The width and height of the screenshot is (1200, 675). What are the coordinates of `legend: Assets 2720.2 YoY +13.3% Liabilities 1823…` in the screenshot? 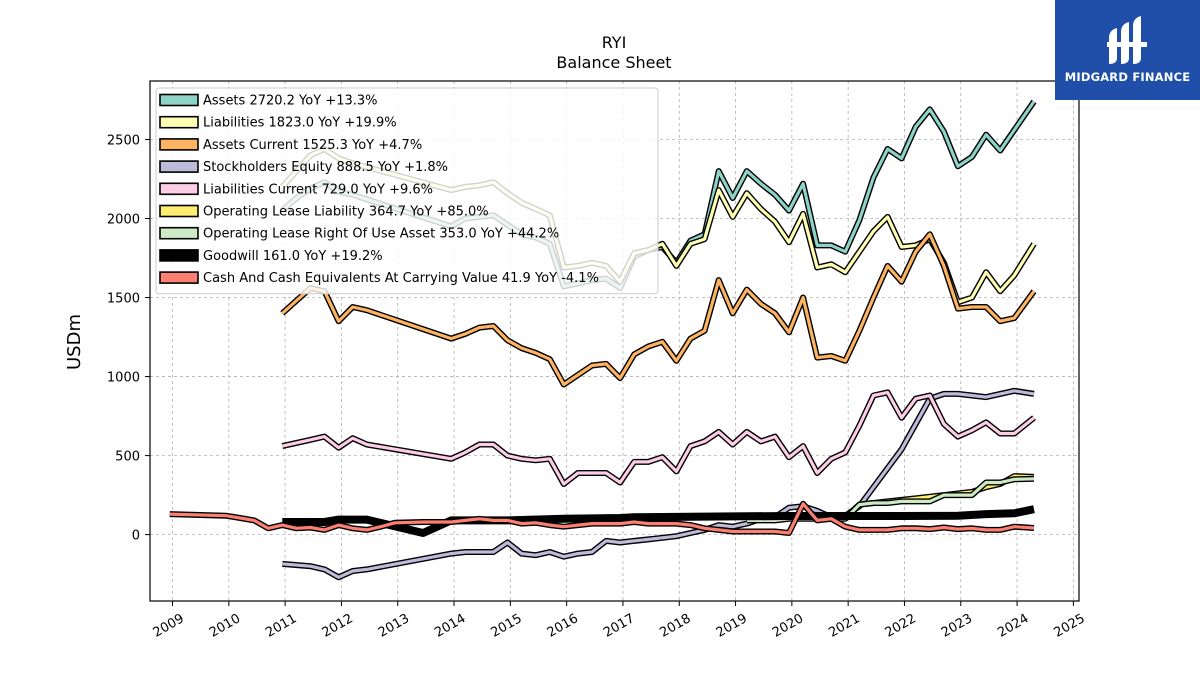 It's located at (407, 191).